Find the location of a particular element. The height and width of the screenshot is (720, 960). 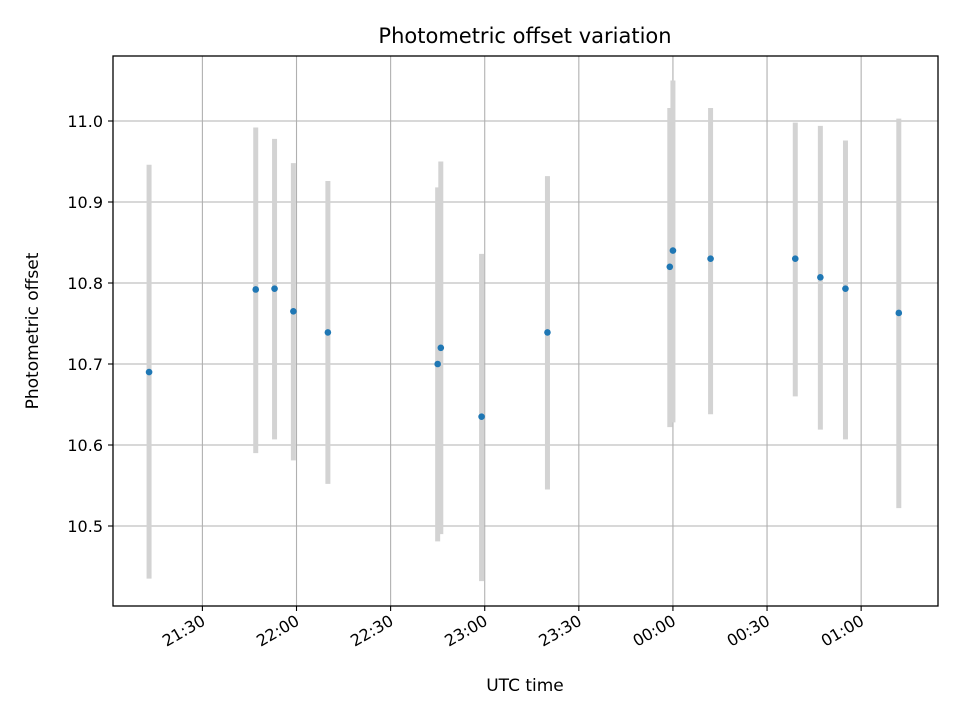

y-tick-label: 11.0 is located at coordinates (85, 121).